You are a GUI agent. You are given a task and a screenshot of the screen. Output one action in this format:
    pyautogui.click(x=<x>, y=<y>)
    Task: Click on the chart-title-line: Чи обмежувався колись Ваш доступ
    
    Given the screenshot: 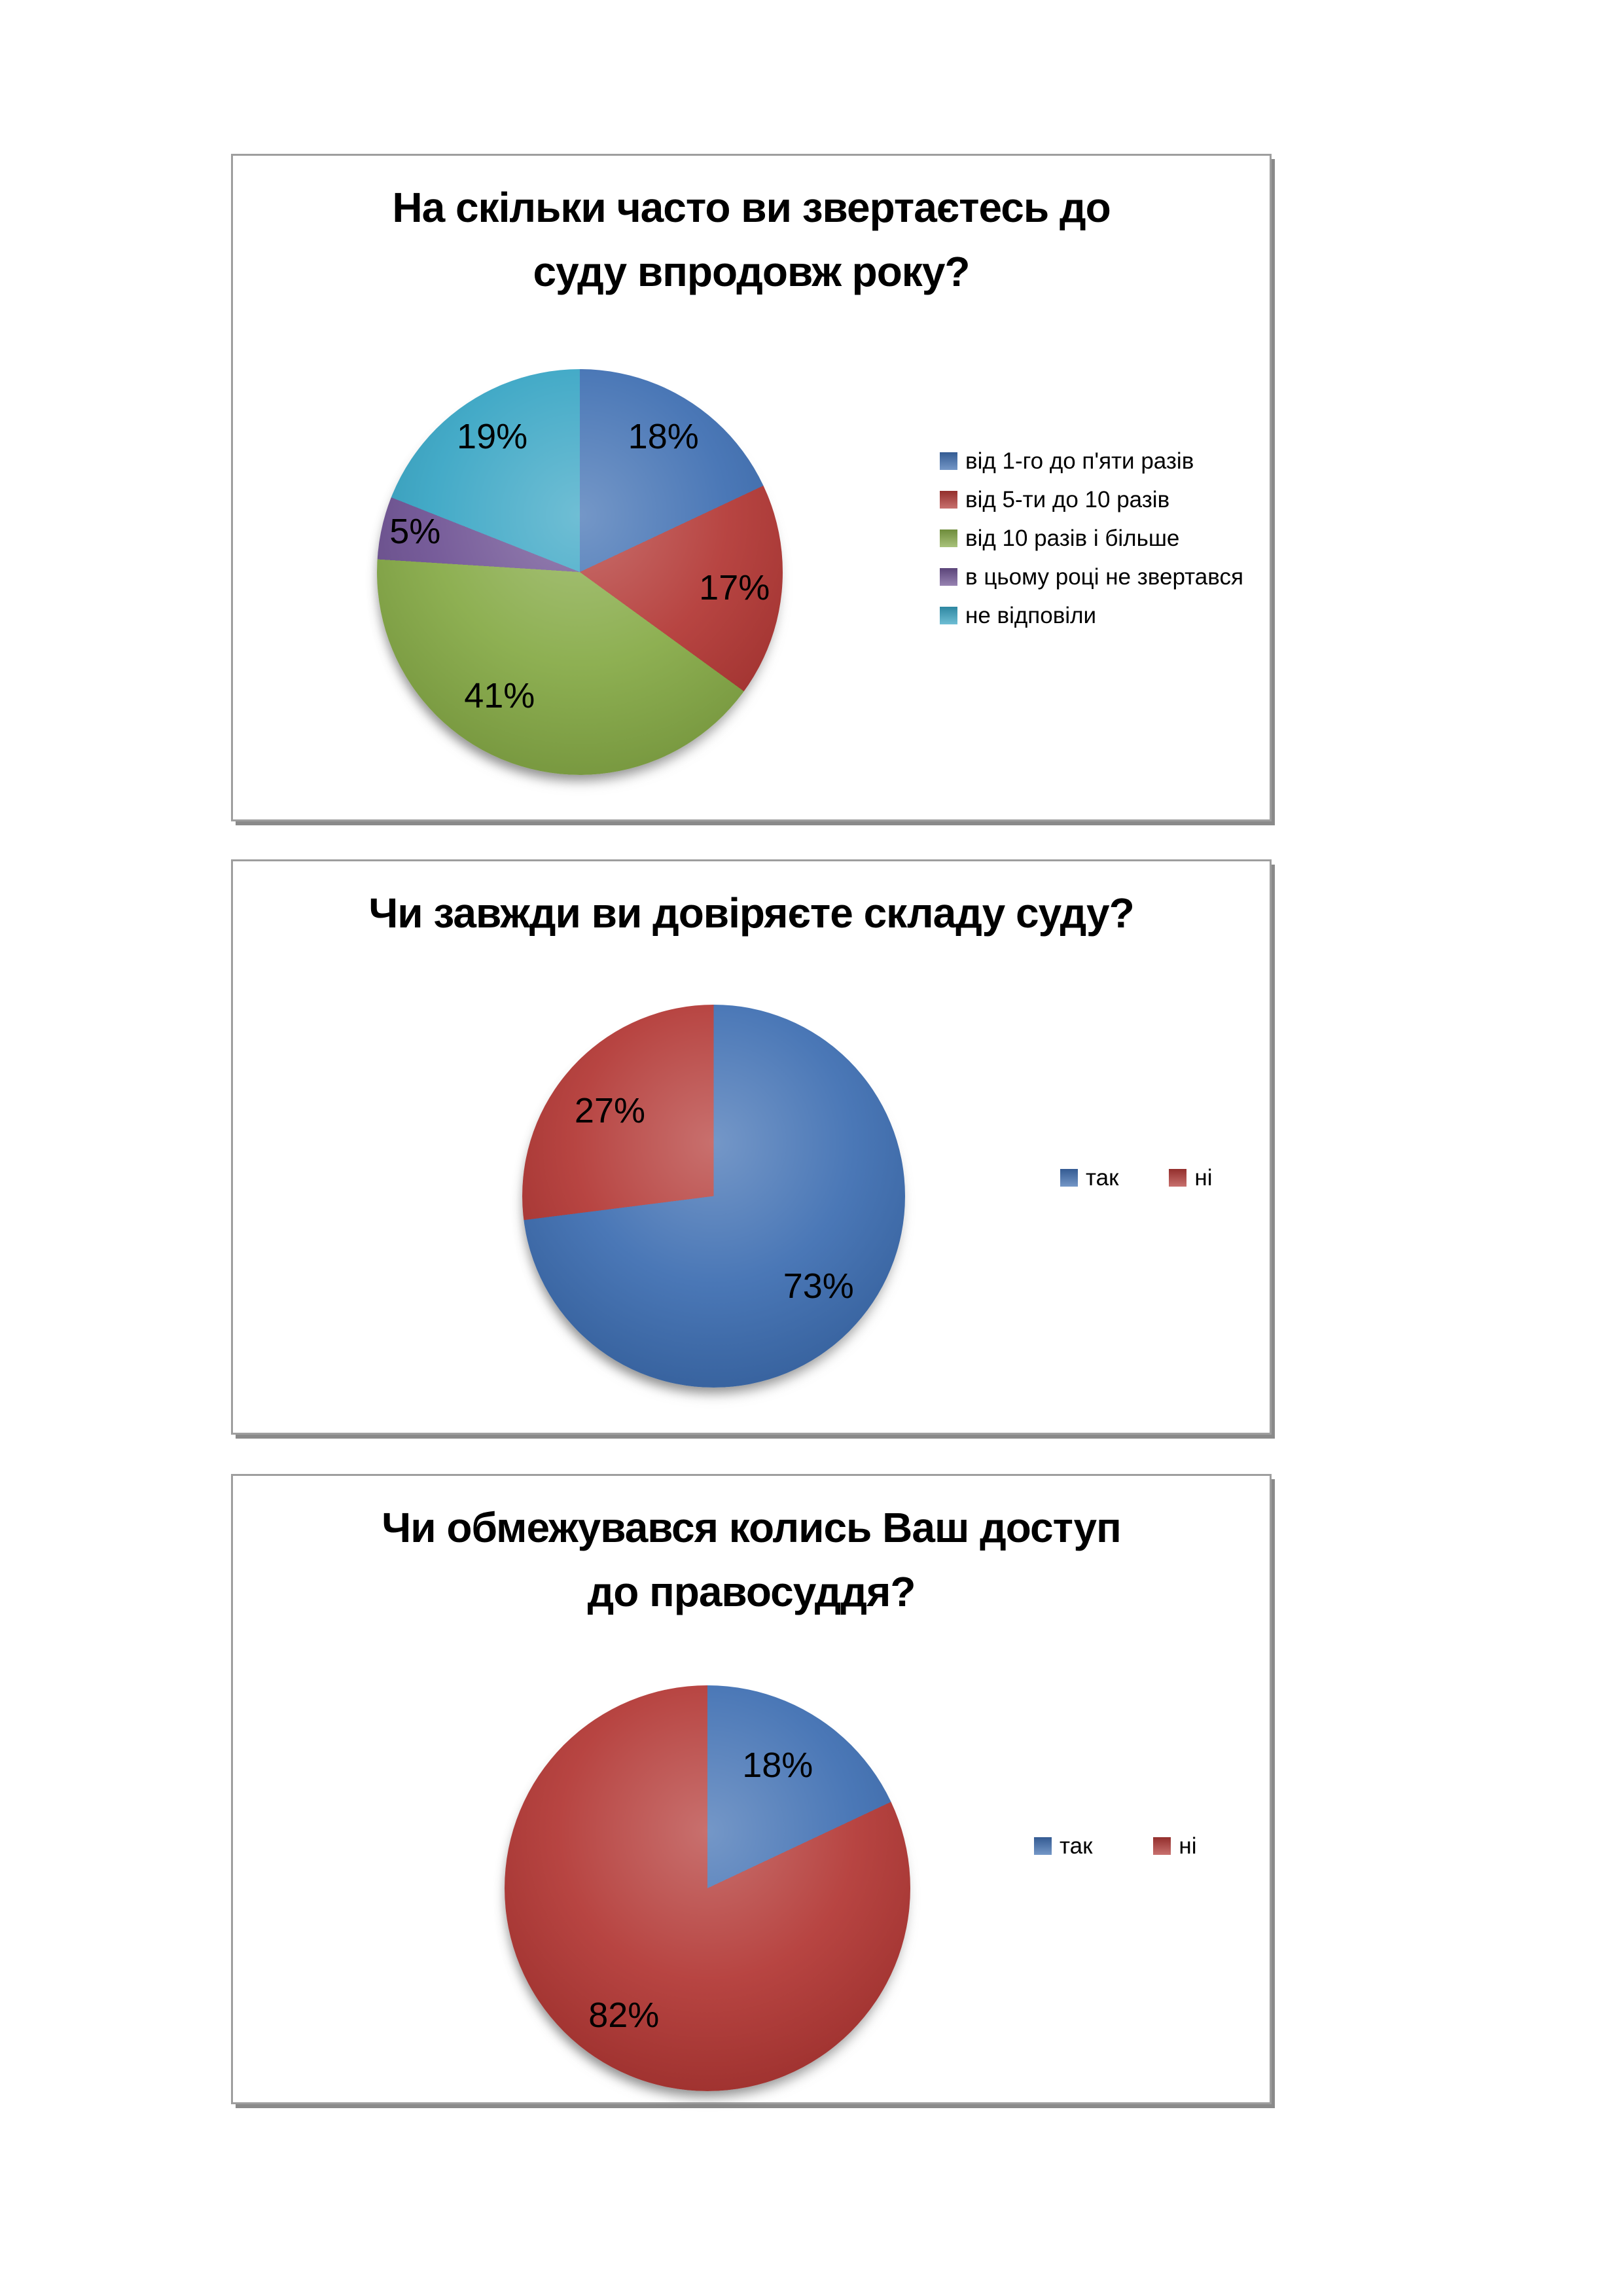 What is the action you would take?
    pyautogui.click(x=752, y=1527)
    